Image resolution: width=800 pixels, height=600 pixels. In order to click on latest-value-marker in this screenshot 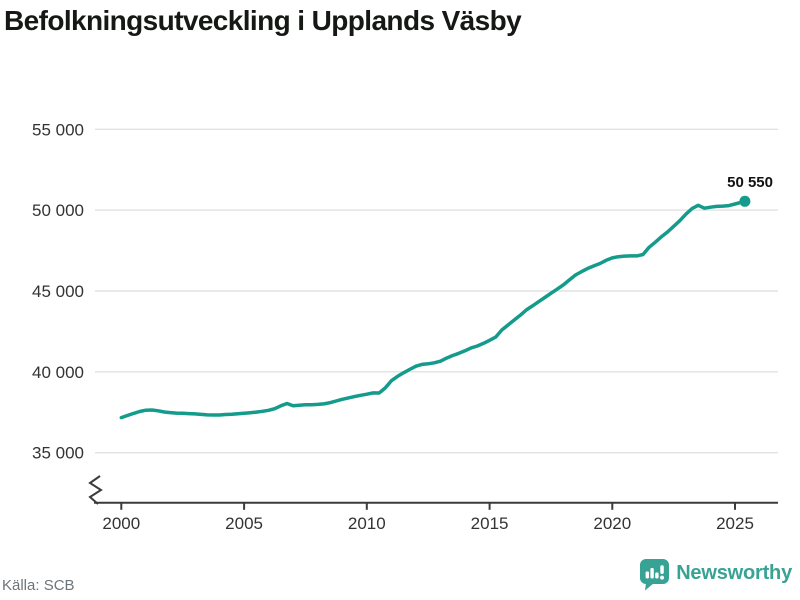, I will do `click(745, 201)`.